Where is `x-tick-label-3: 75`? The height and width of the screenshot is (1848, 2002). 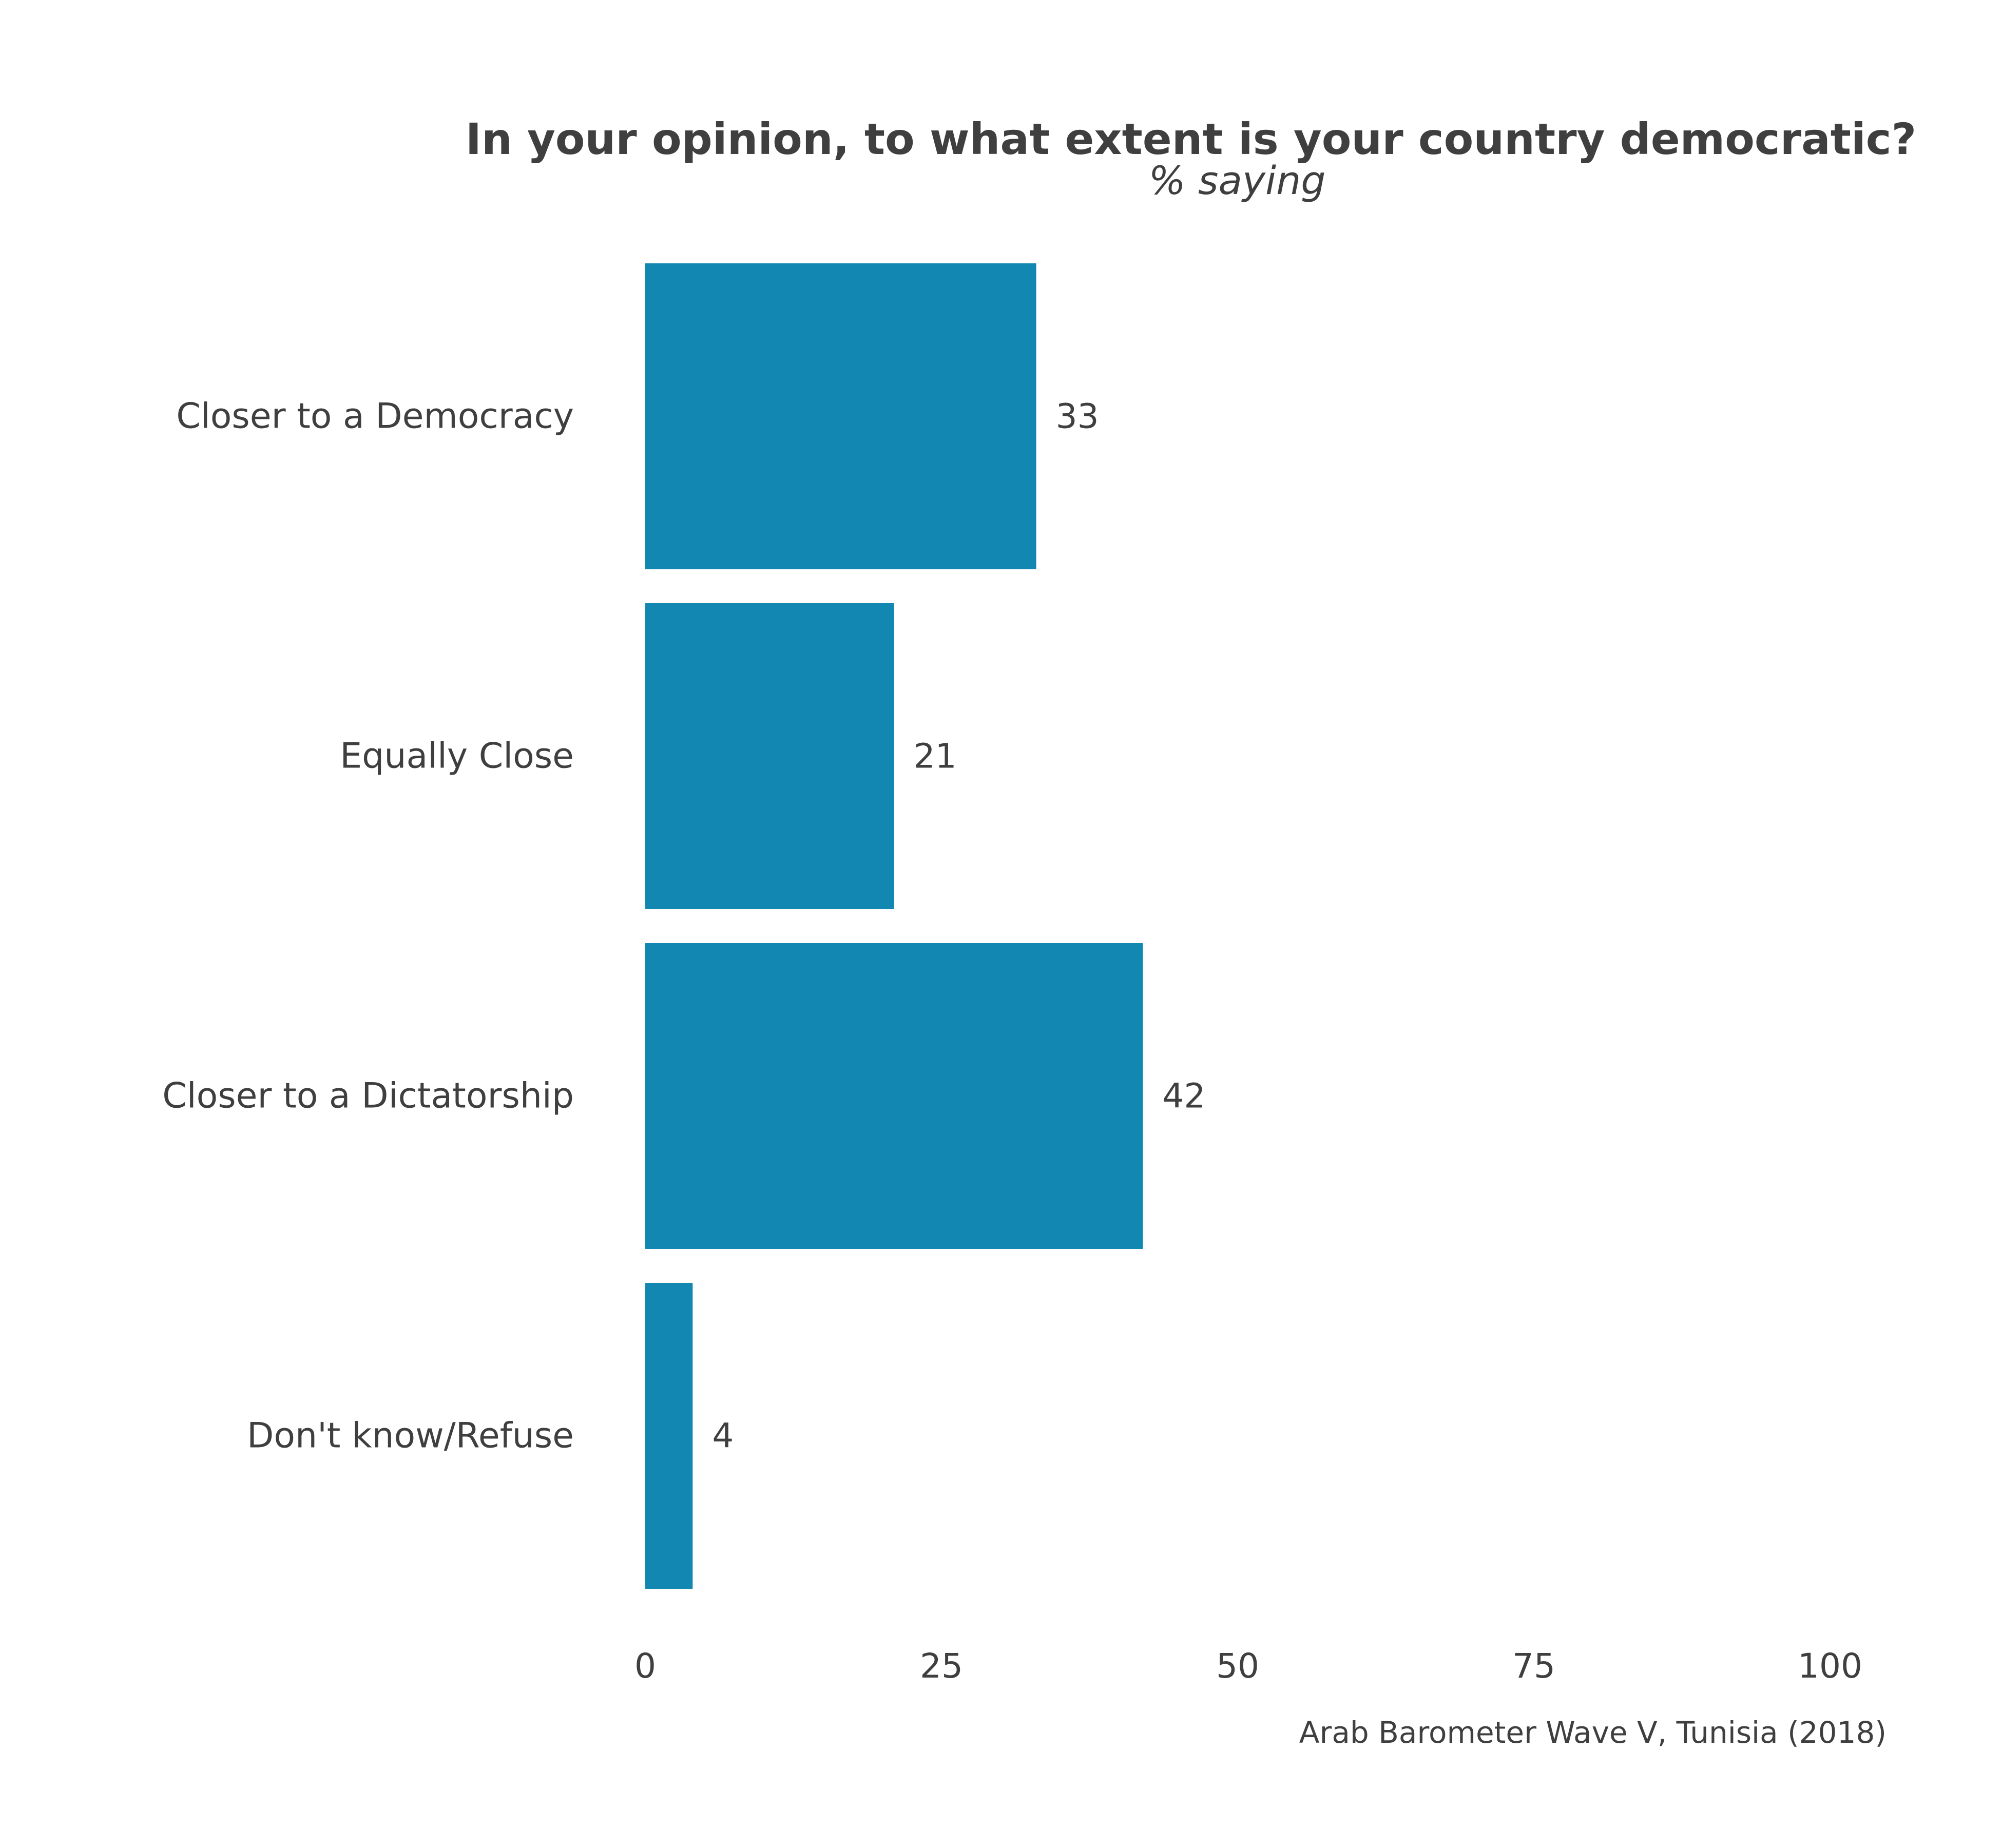
x-tick-label-3: 75 is located at coordinates (1533, 1666).